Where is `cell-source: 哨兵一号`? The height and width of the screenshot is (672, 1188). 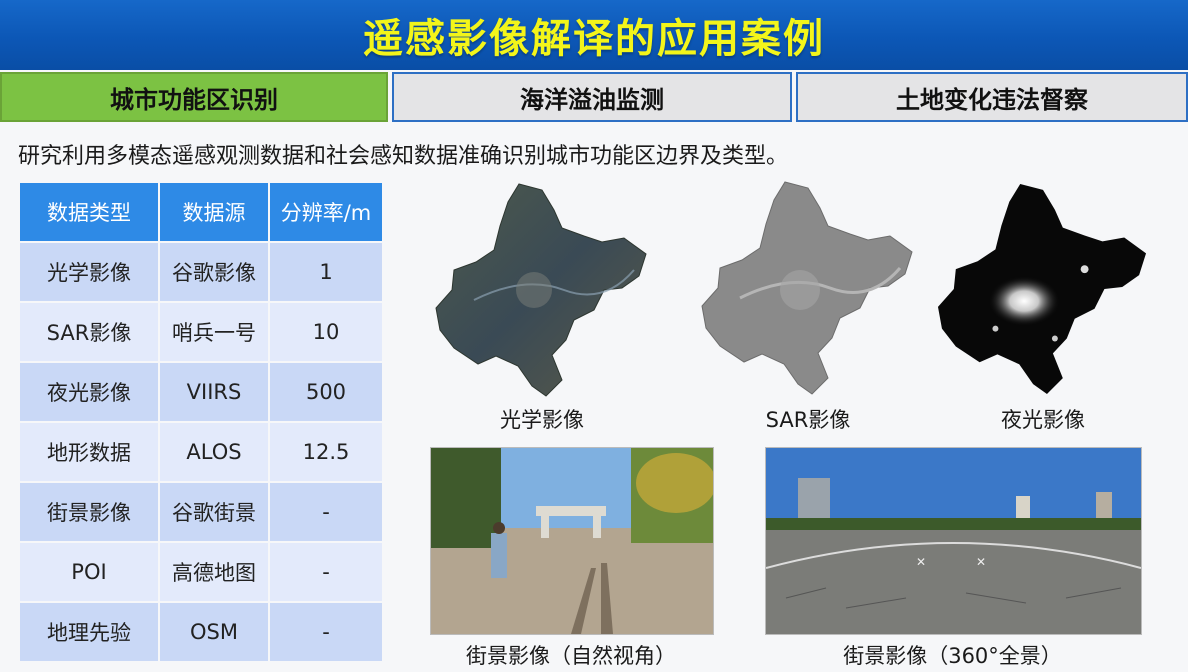
cell-source: 哨兵一号 is located at coordinates (214, 332).